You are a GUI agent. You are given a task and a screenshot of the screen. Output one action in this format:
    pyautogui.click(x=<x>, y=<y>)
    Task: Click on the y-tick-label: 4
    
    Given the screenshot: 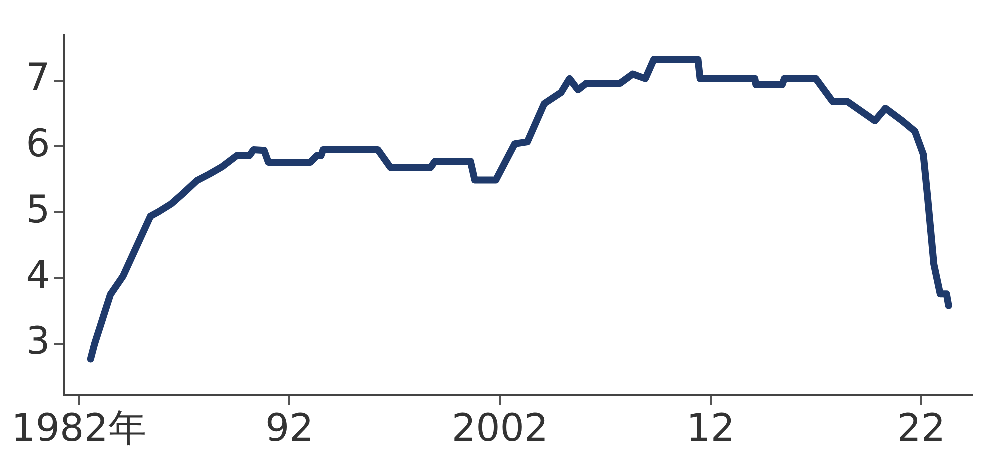 What is the action you would take?
    pyautogui.click(x=38, y=275)
    